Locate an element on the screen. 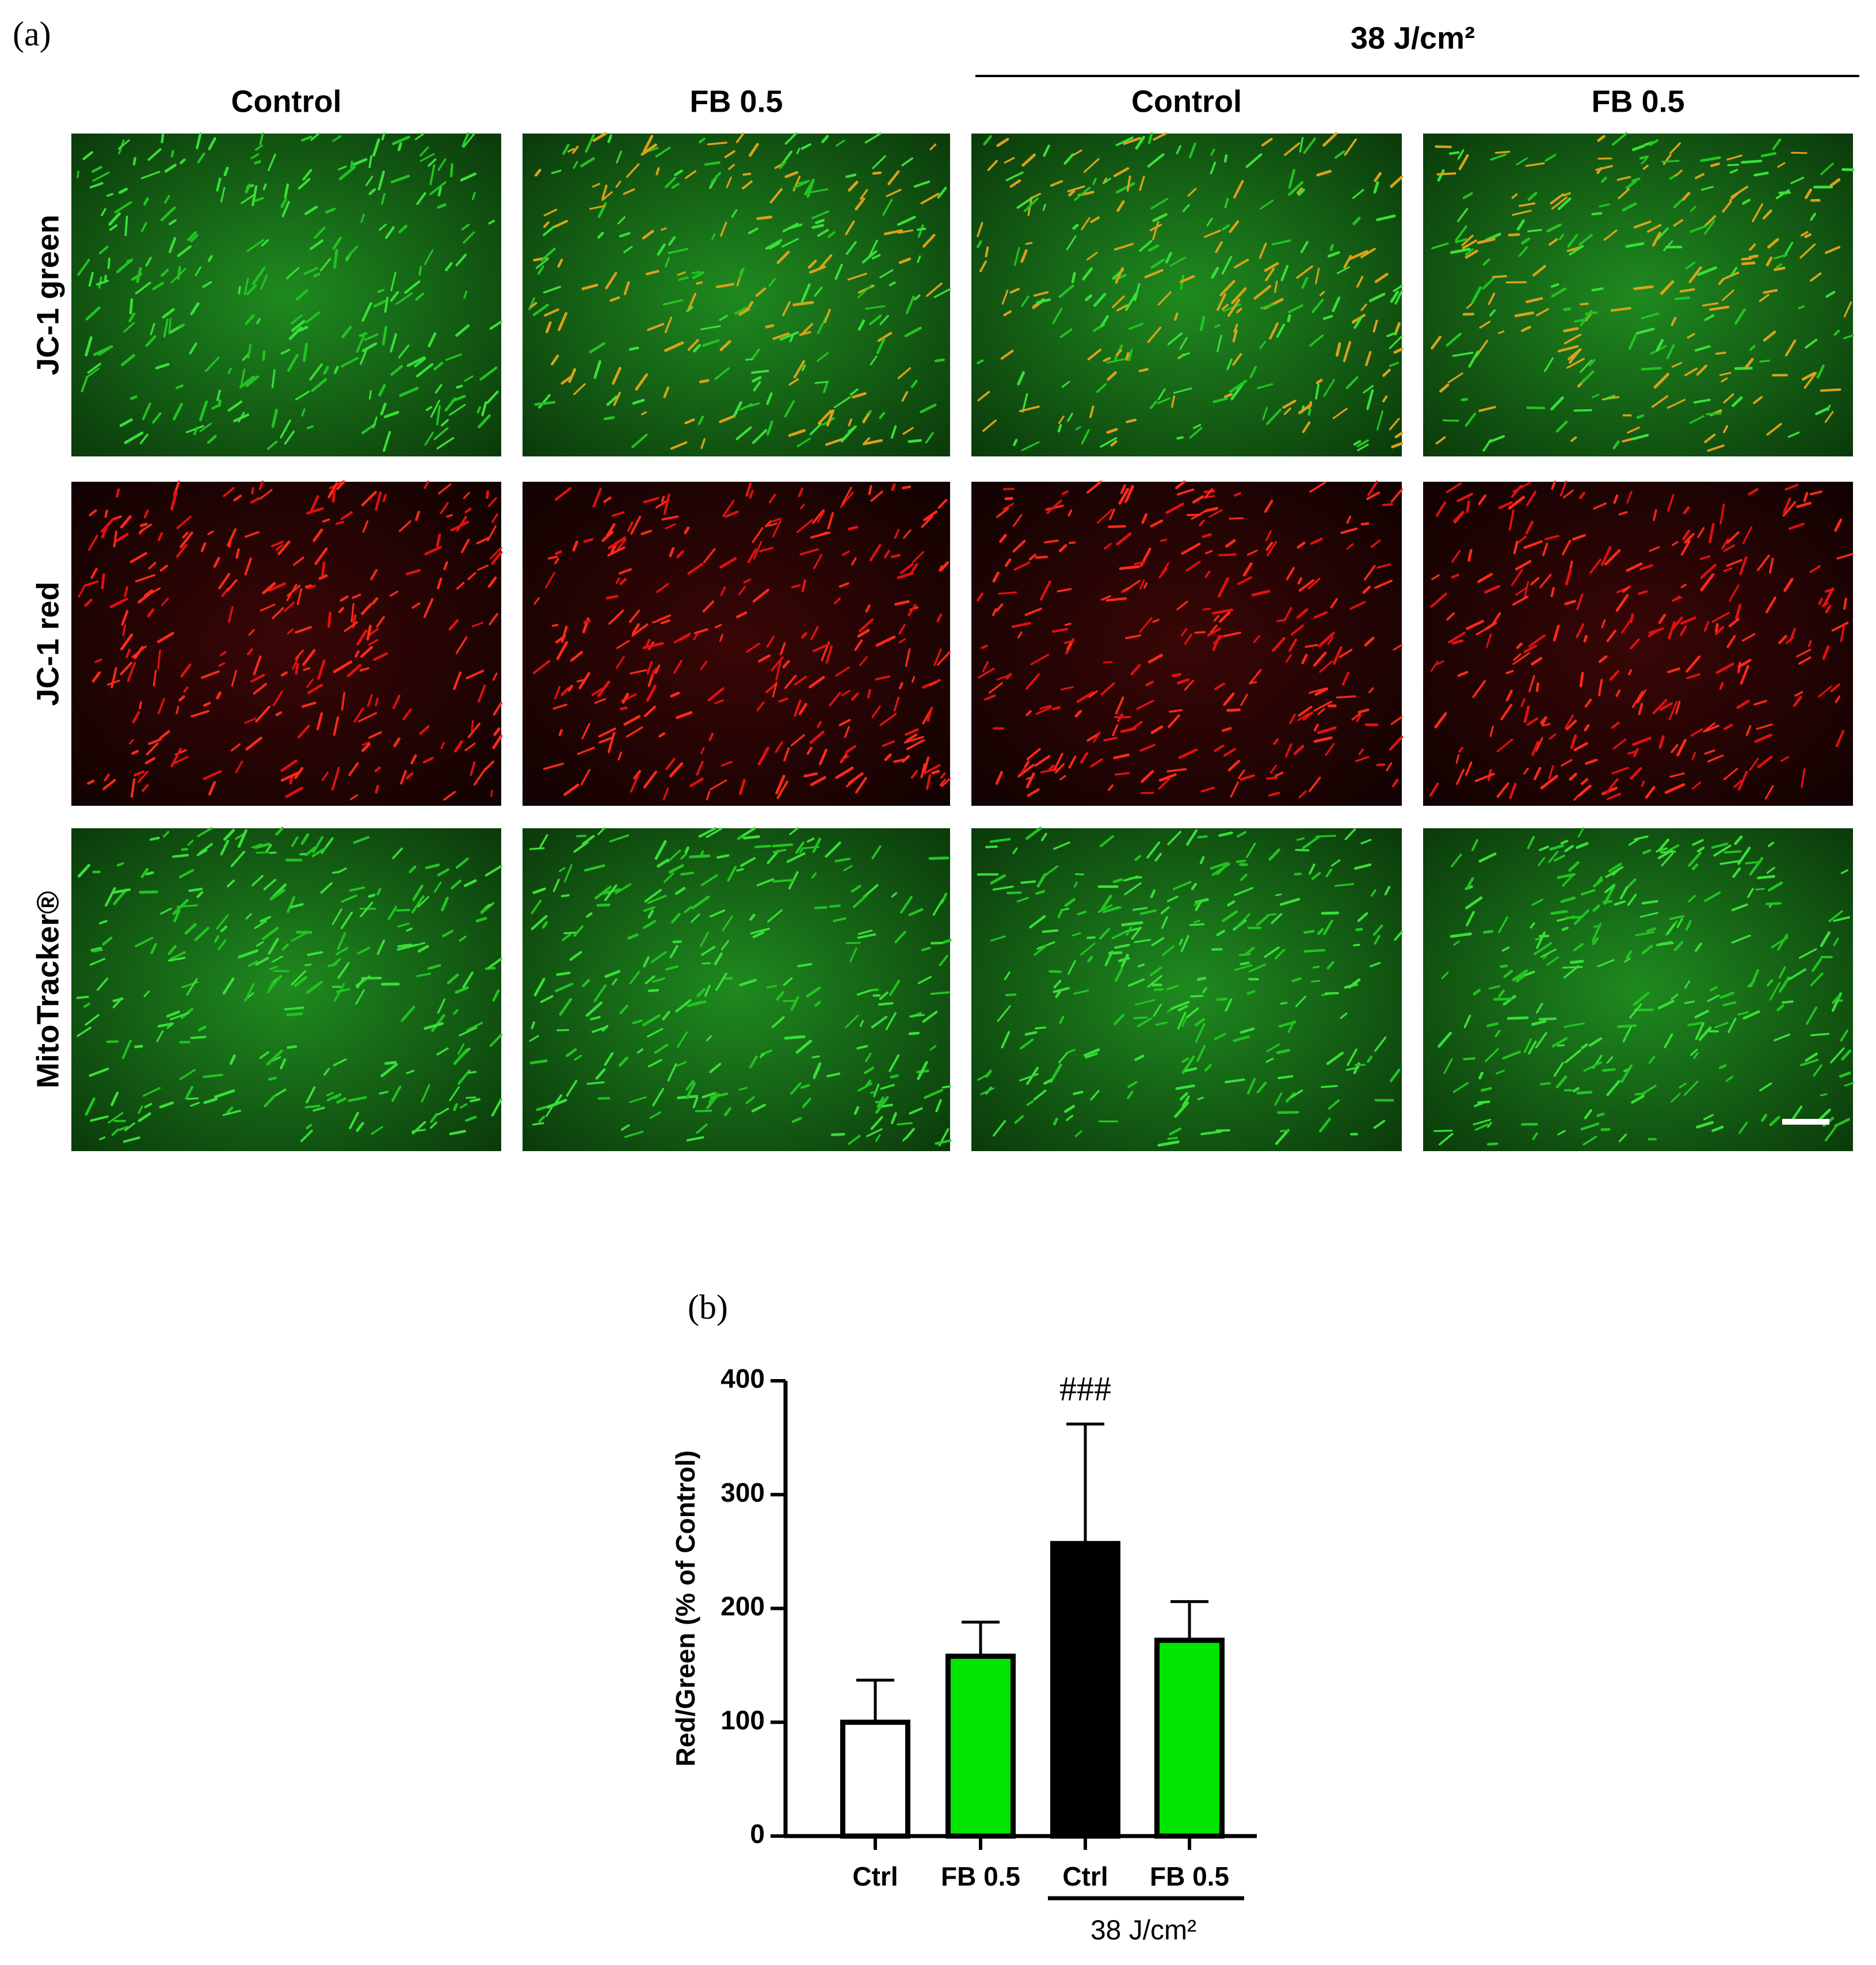 The height and width of the screenshot is (1965, 1876). panel-label: (a) is located at coordinates (32, 34).